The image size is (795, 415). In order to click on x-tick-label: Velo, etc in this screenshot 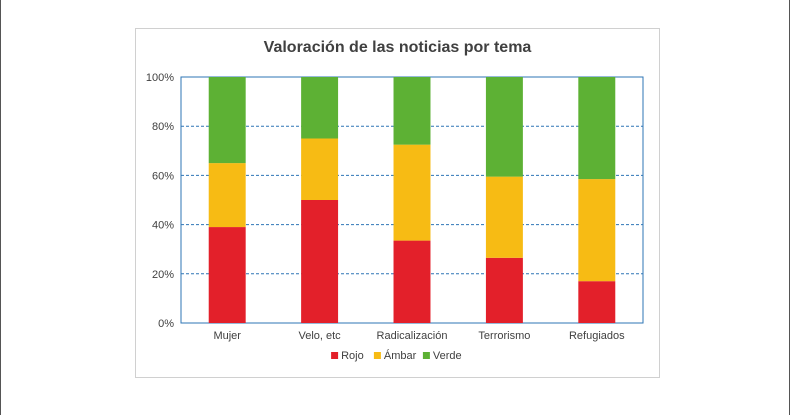, I will do `click(319, 336)`.